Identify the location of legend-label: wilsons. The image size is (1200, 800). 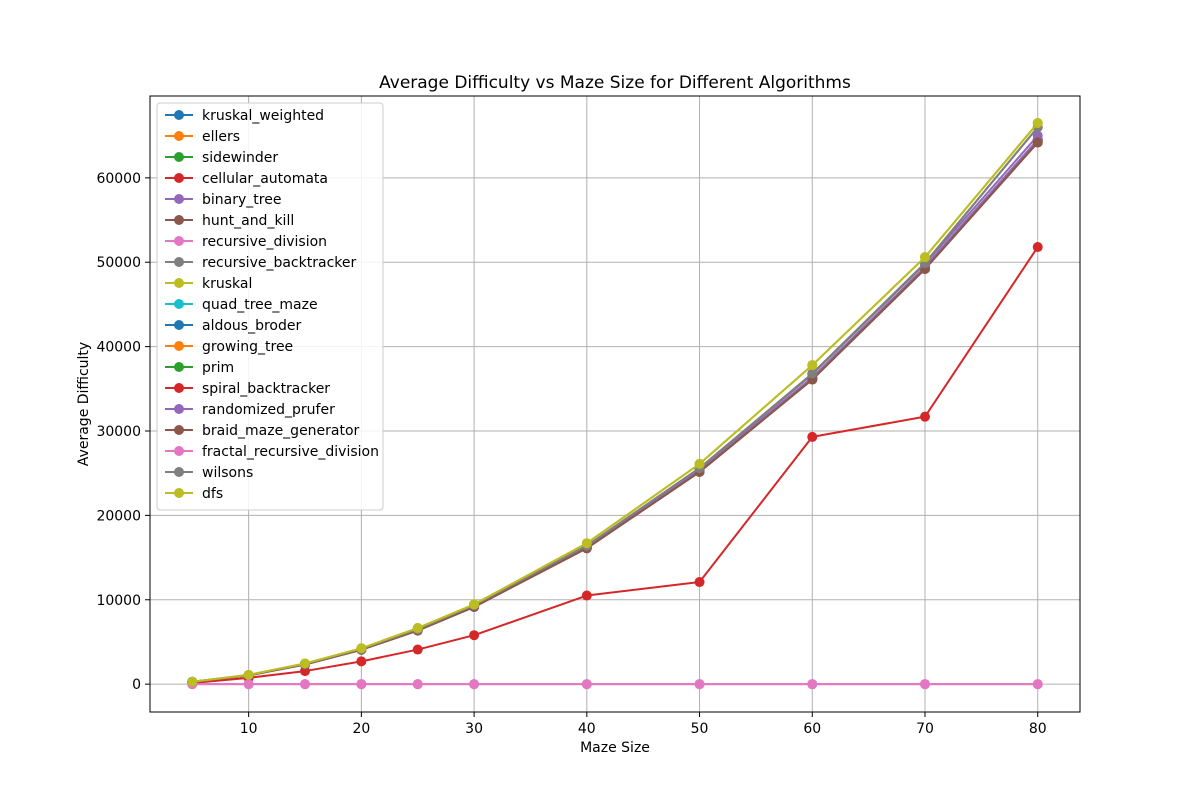
(227, 473).